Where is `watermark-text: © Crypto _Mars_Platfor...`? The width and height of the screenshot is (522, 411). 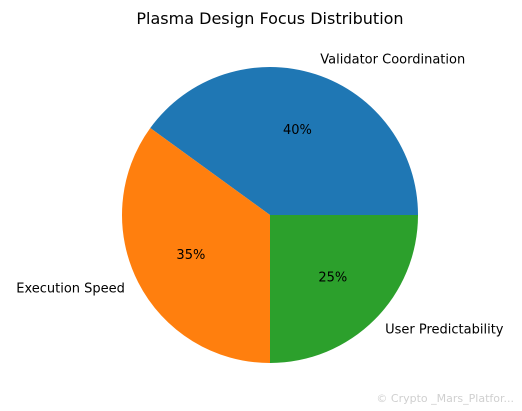
watermark-text: © Crypto _Mars_Platfor... is located at coordinates (445, 398).